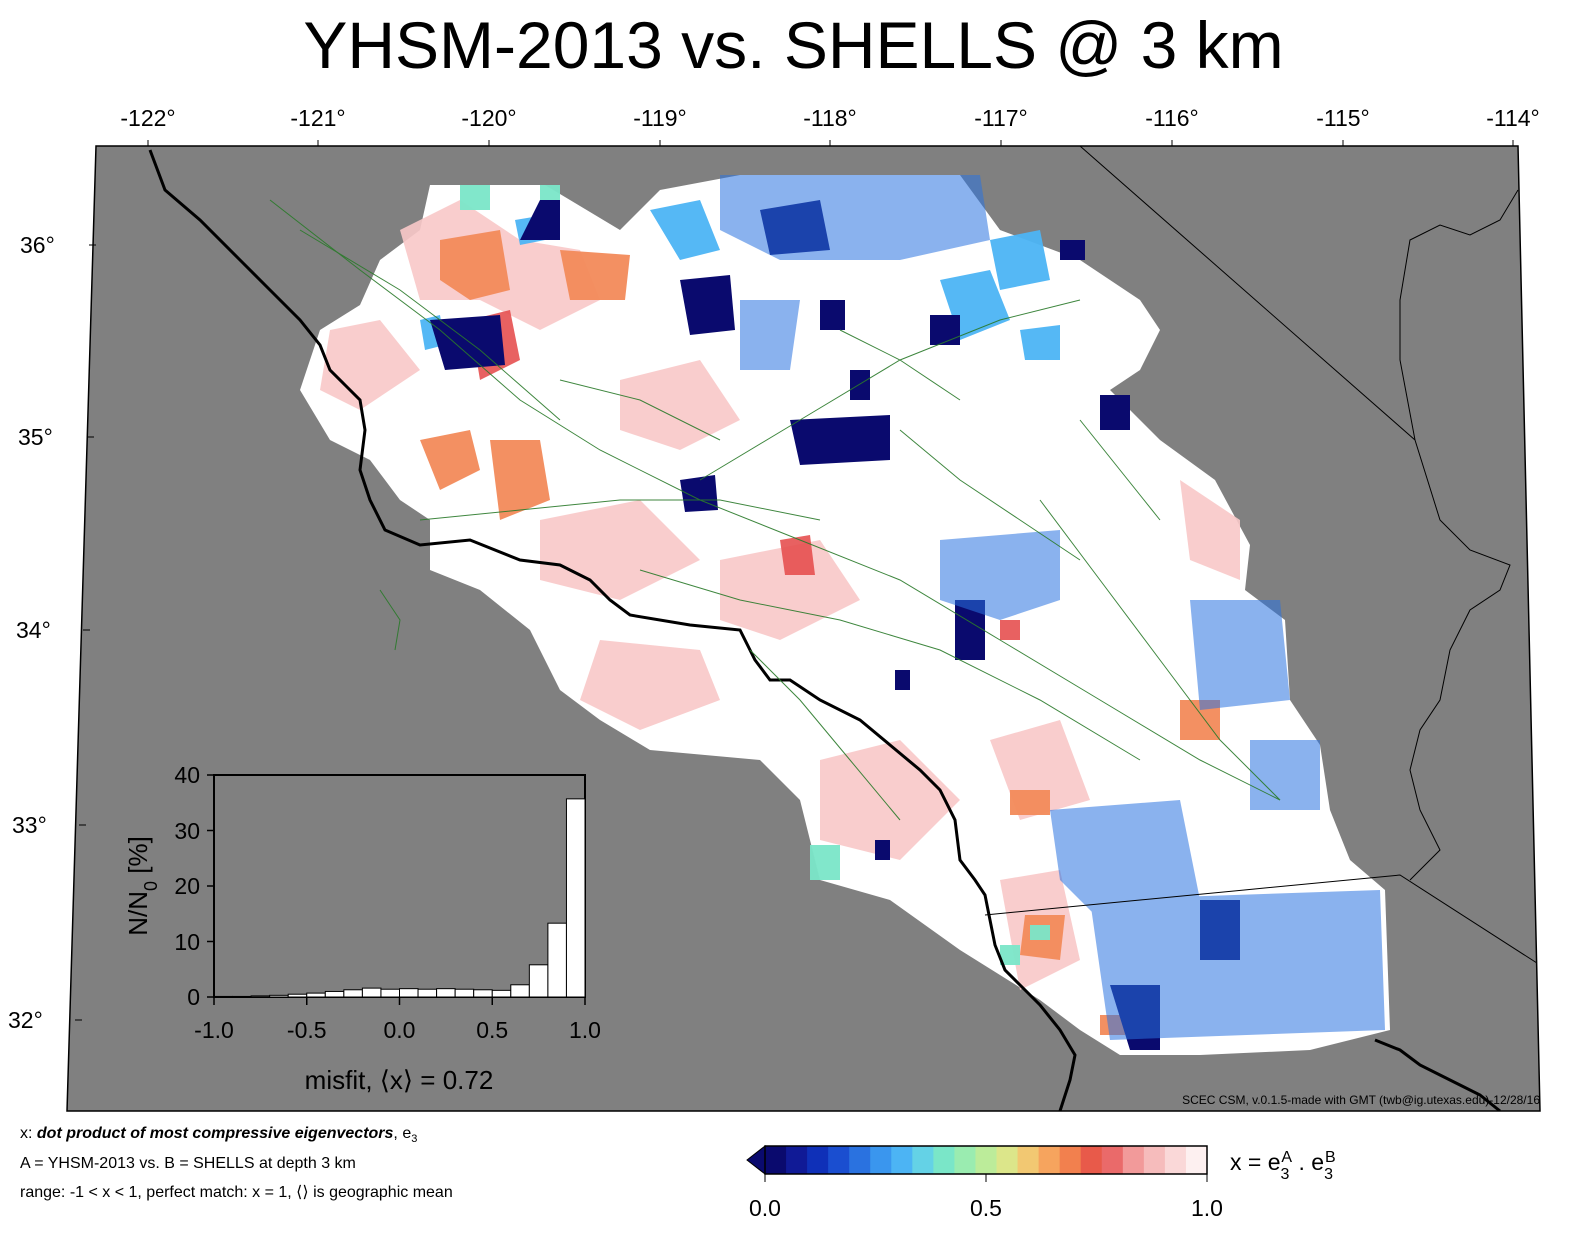 The image size is (1587, 1240). Describe the element at coordinates (756, 1160) in the screenshot. I see `colorbar-underflow-triangle` at that location.